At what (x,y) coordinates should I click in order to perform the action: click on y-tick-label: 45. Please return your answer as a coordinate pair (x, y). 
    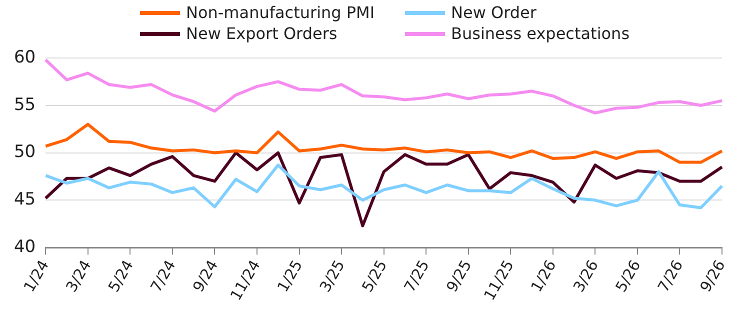
    Looking at the image, I should click on (25, 200).